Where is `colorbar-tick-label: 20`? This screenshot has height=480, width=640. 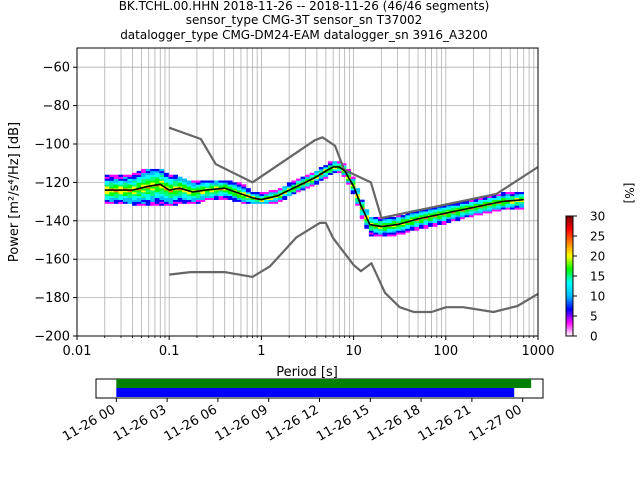 colorbar-tick-label: 20 is located at coordinates (597, 257).